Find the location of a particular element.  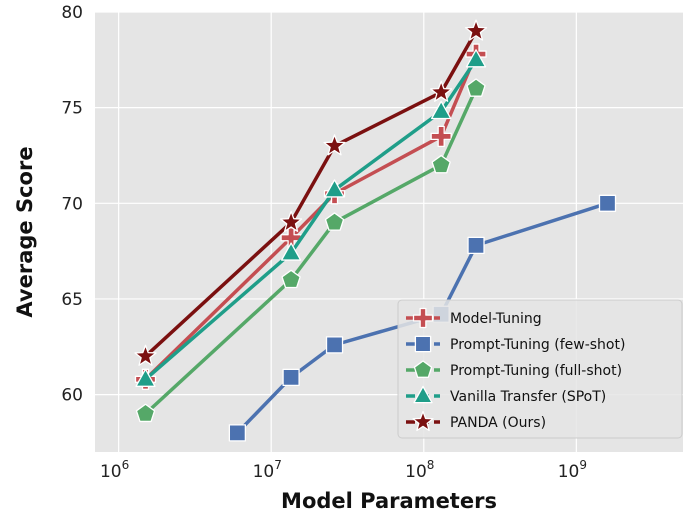

y-tick-label: 70 is located at coordinates (72, 204).